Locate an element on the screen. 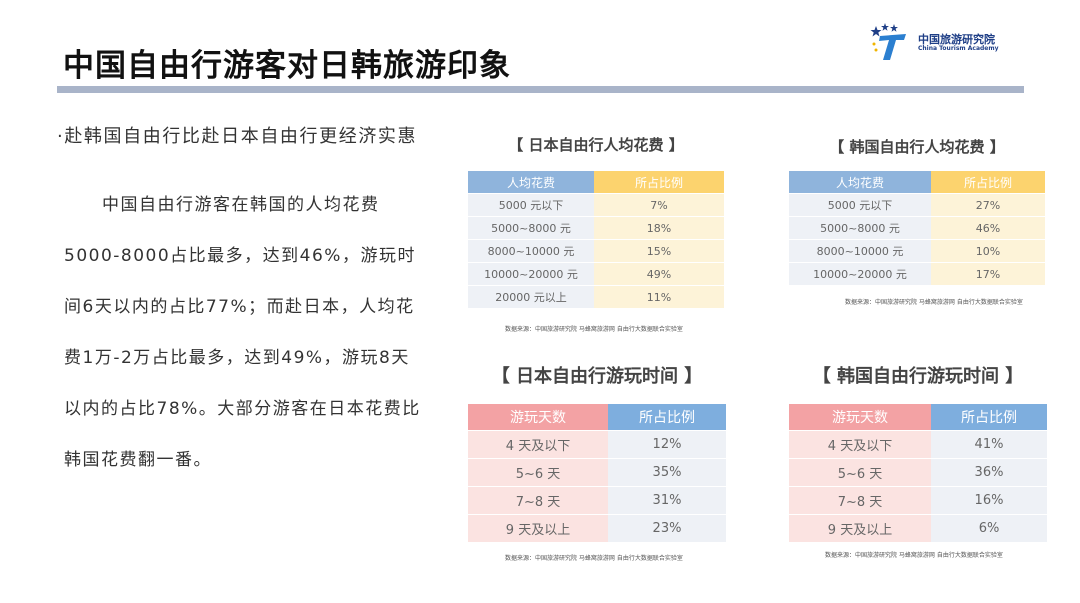  table-row: 9 天及以上 6% is located at coordinates (918, 528).